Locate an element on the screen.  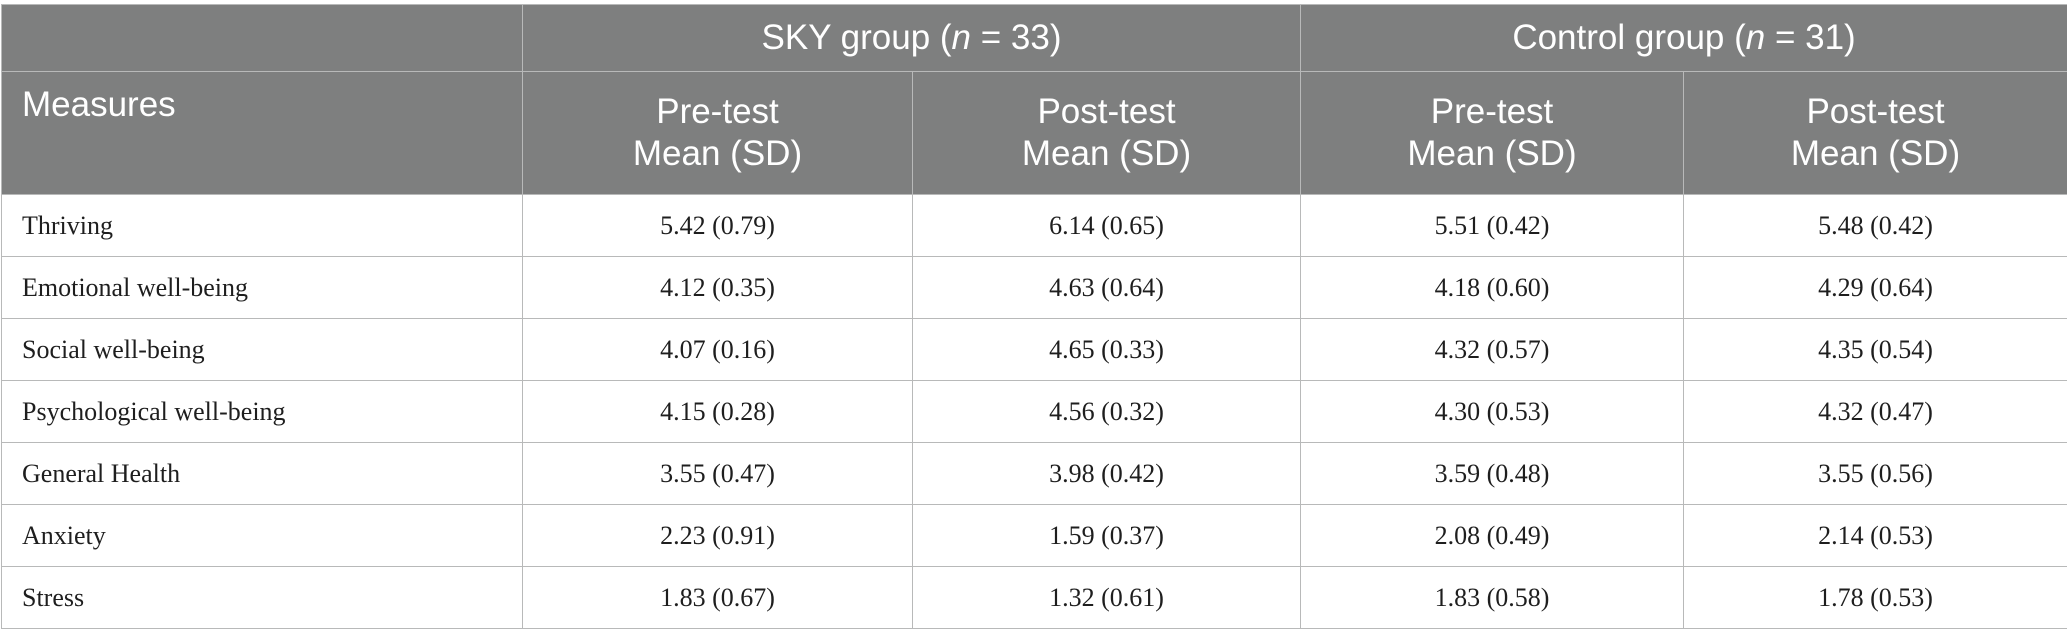
value-cell: 1.32 (0.61) is located at coordinates (1106, 597).